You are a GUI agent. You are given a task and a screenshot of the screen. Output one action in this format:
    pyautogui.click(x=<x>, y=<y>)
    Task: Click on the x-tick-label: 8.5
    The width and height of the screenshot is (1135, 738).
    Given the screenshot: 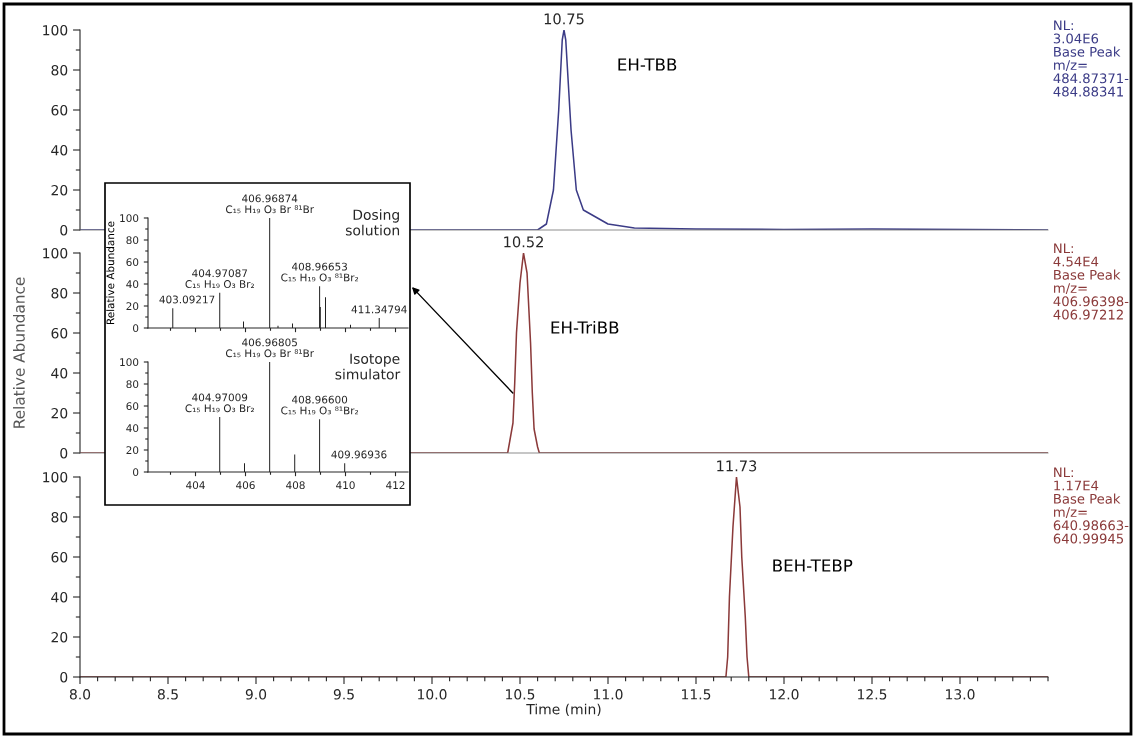 What is the action you would take?
    pyautogui.click(x=167, y=694)
    